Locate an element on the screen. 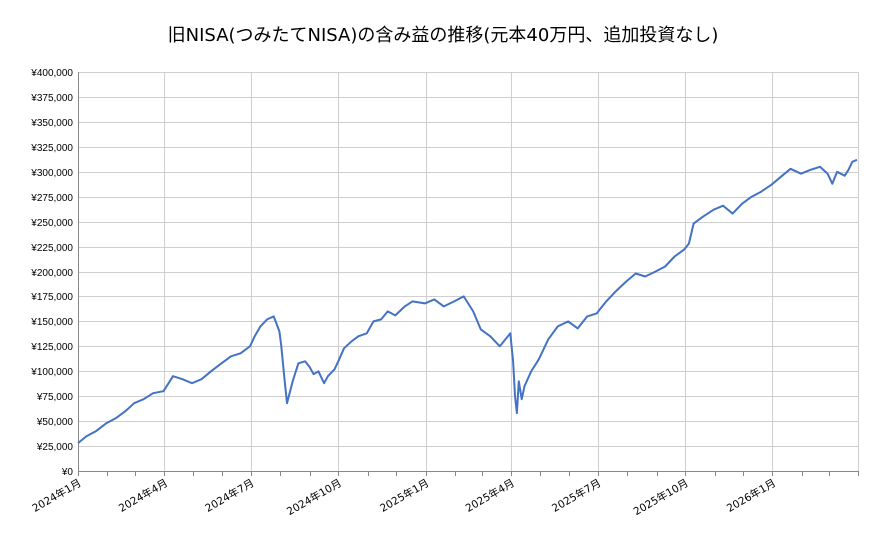 Image resolution: width=886 pixels, height=547 pixels. y-tick-label: ¥175,000 is located at coordinates (51, 297).